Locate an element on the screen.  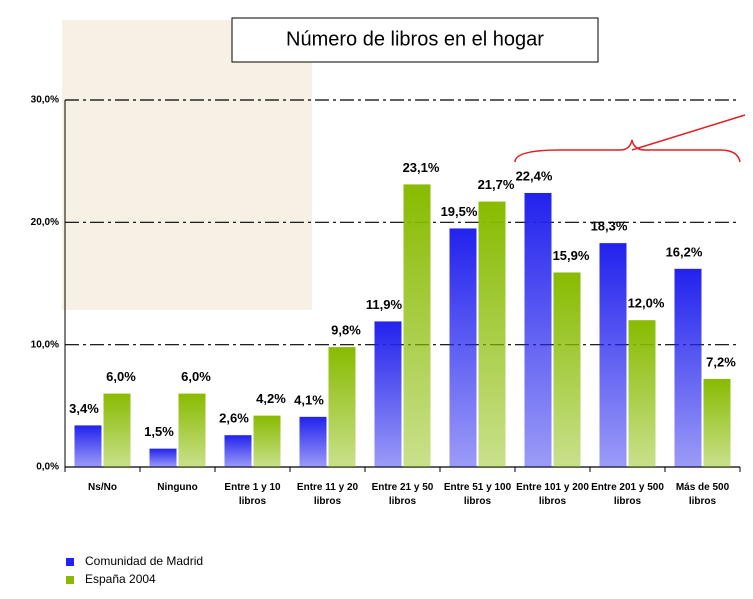
chart-title: Número de libros en el hogar is located at coordinates (415, 39).